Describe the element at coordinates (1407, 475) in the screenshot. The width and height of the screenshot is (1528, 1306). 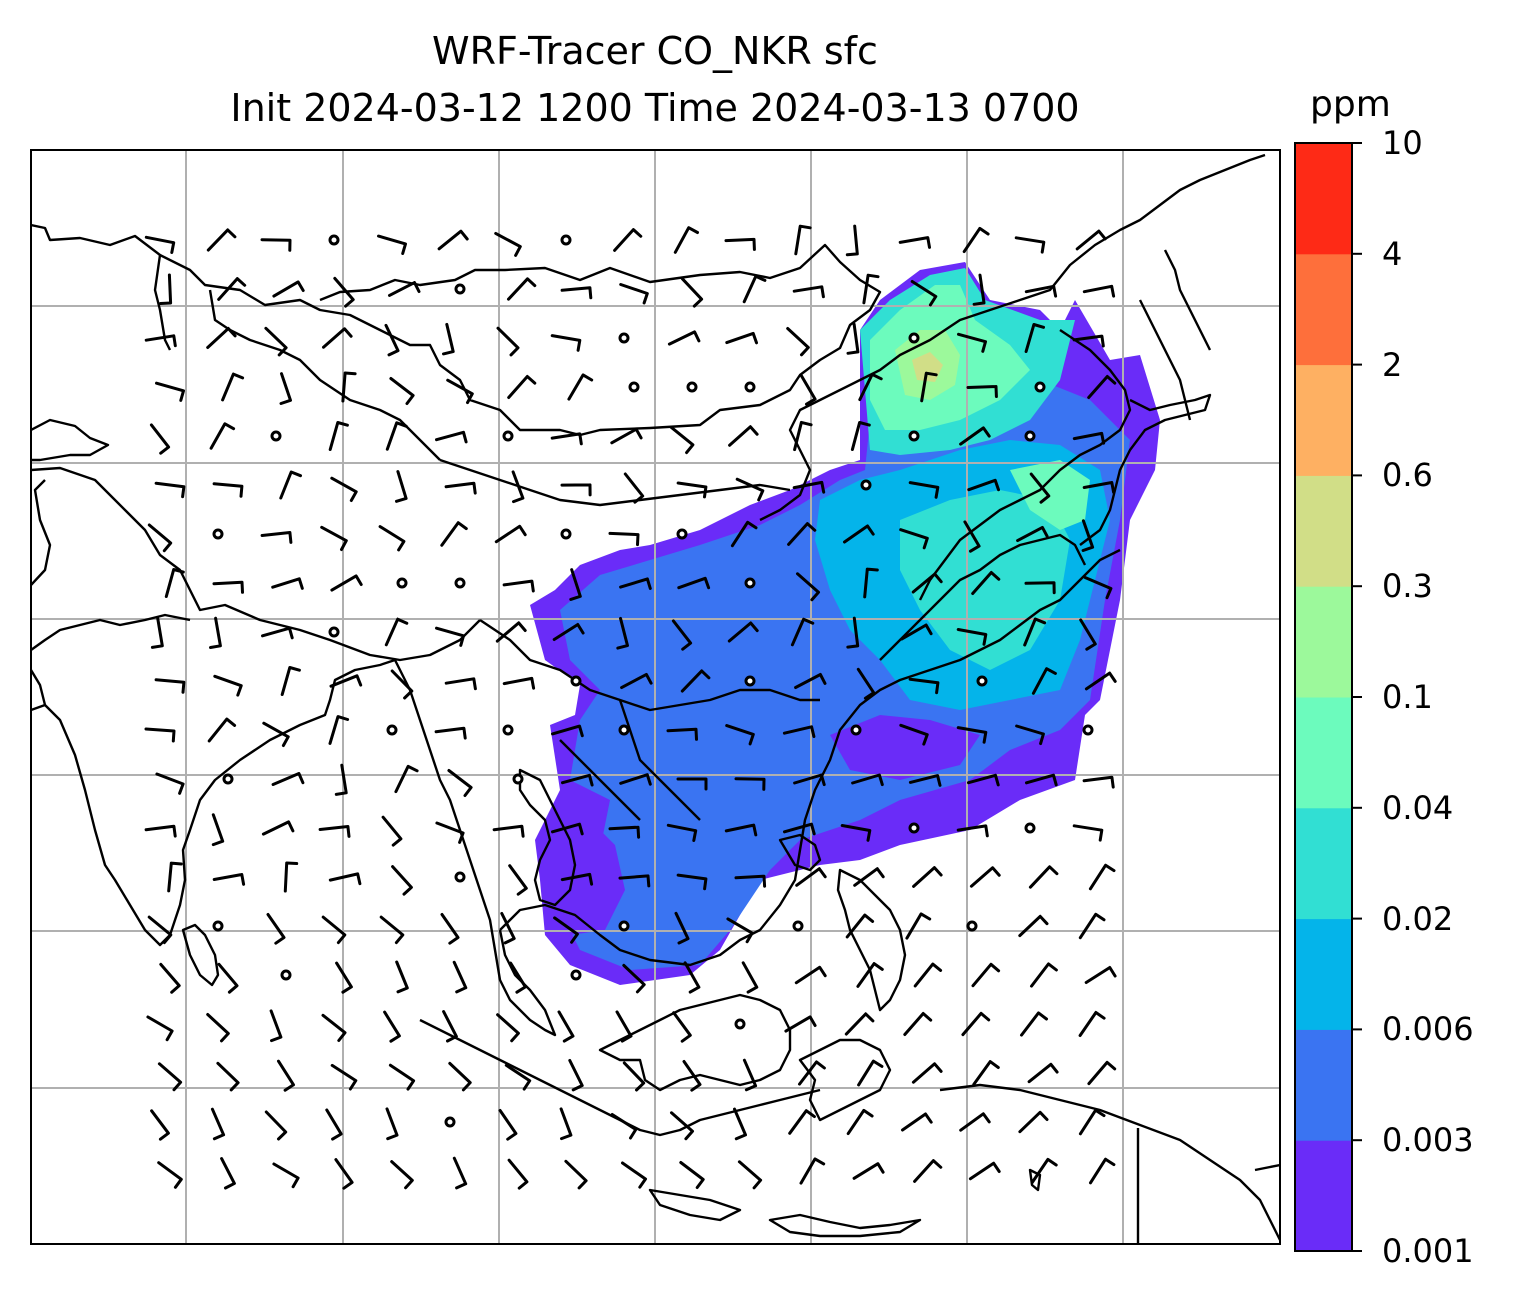
I see `colorbar-tick-label: 0.6` at that location.